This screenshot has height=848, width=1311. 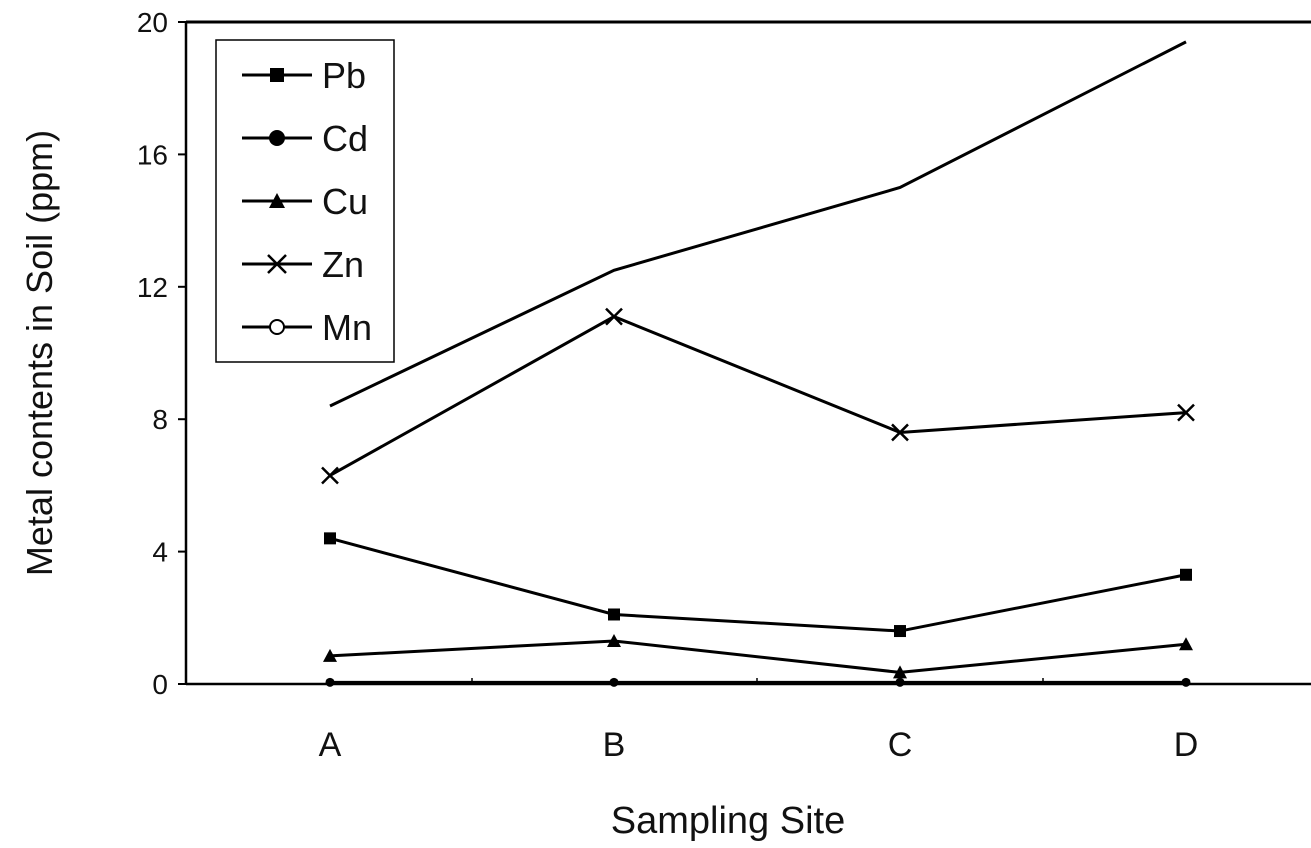 I want to click on x-tick-label: B, so click(x=614, y=745).